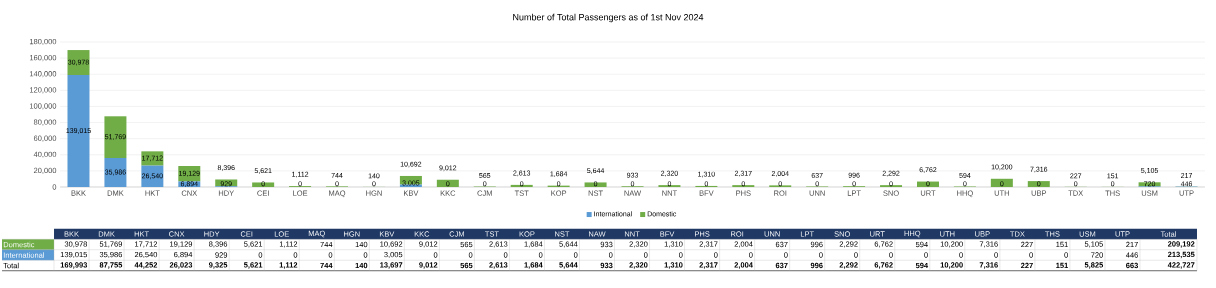 Image resolution: width=1216 pixels, height=288 pixels. What do you see at coordinates (608, 18) in the screenshot?
I see `chart-title: Number of Total Passengers as of 1st Nov 2024` at bounding box center [608, 18].